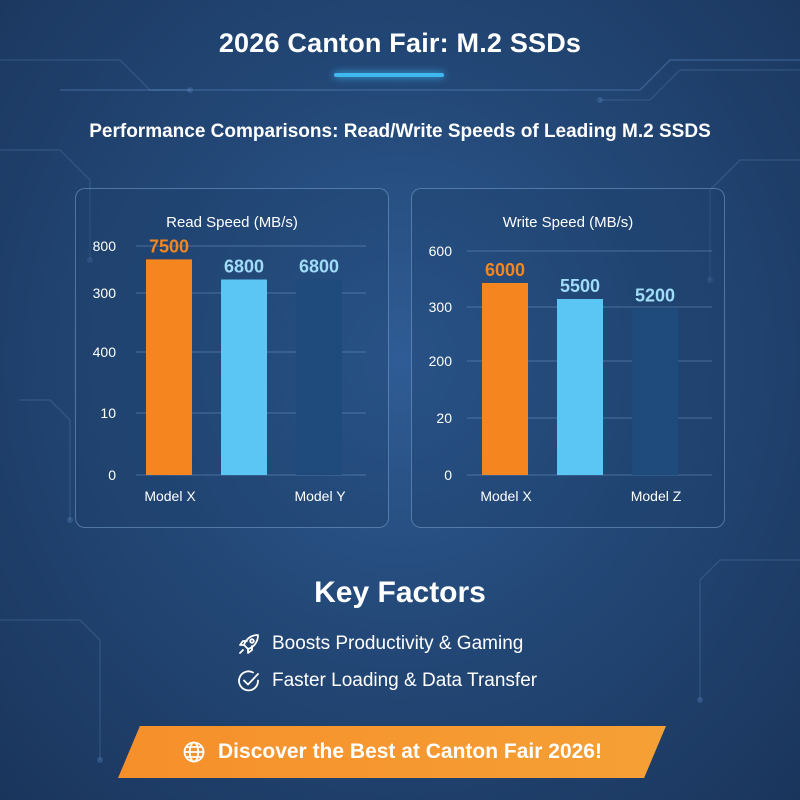 This screenshot has height=800, width=800. What do you see at coordinates (249, 644) in the screenshot?
I see `rocket-icon` at bounding box center [249, 644].